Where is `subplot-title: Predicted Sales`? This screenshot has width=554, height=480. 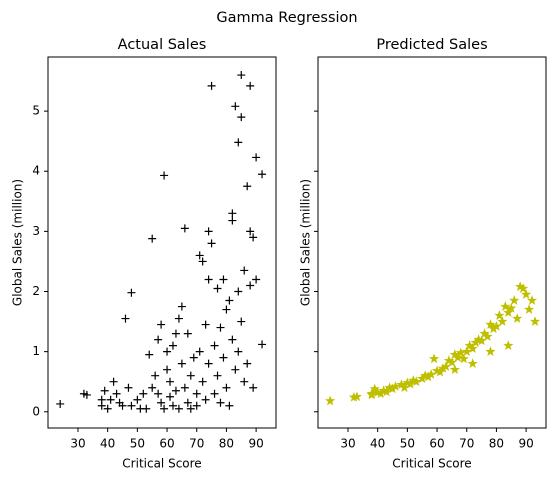
subplot-title: Predicted Sales is located at coordinates (431, 45).